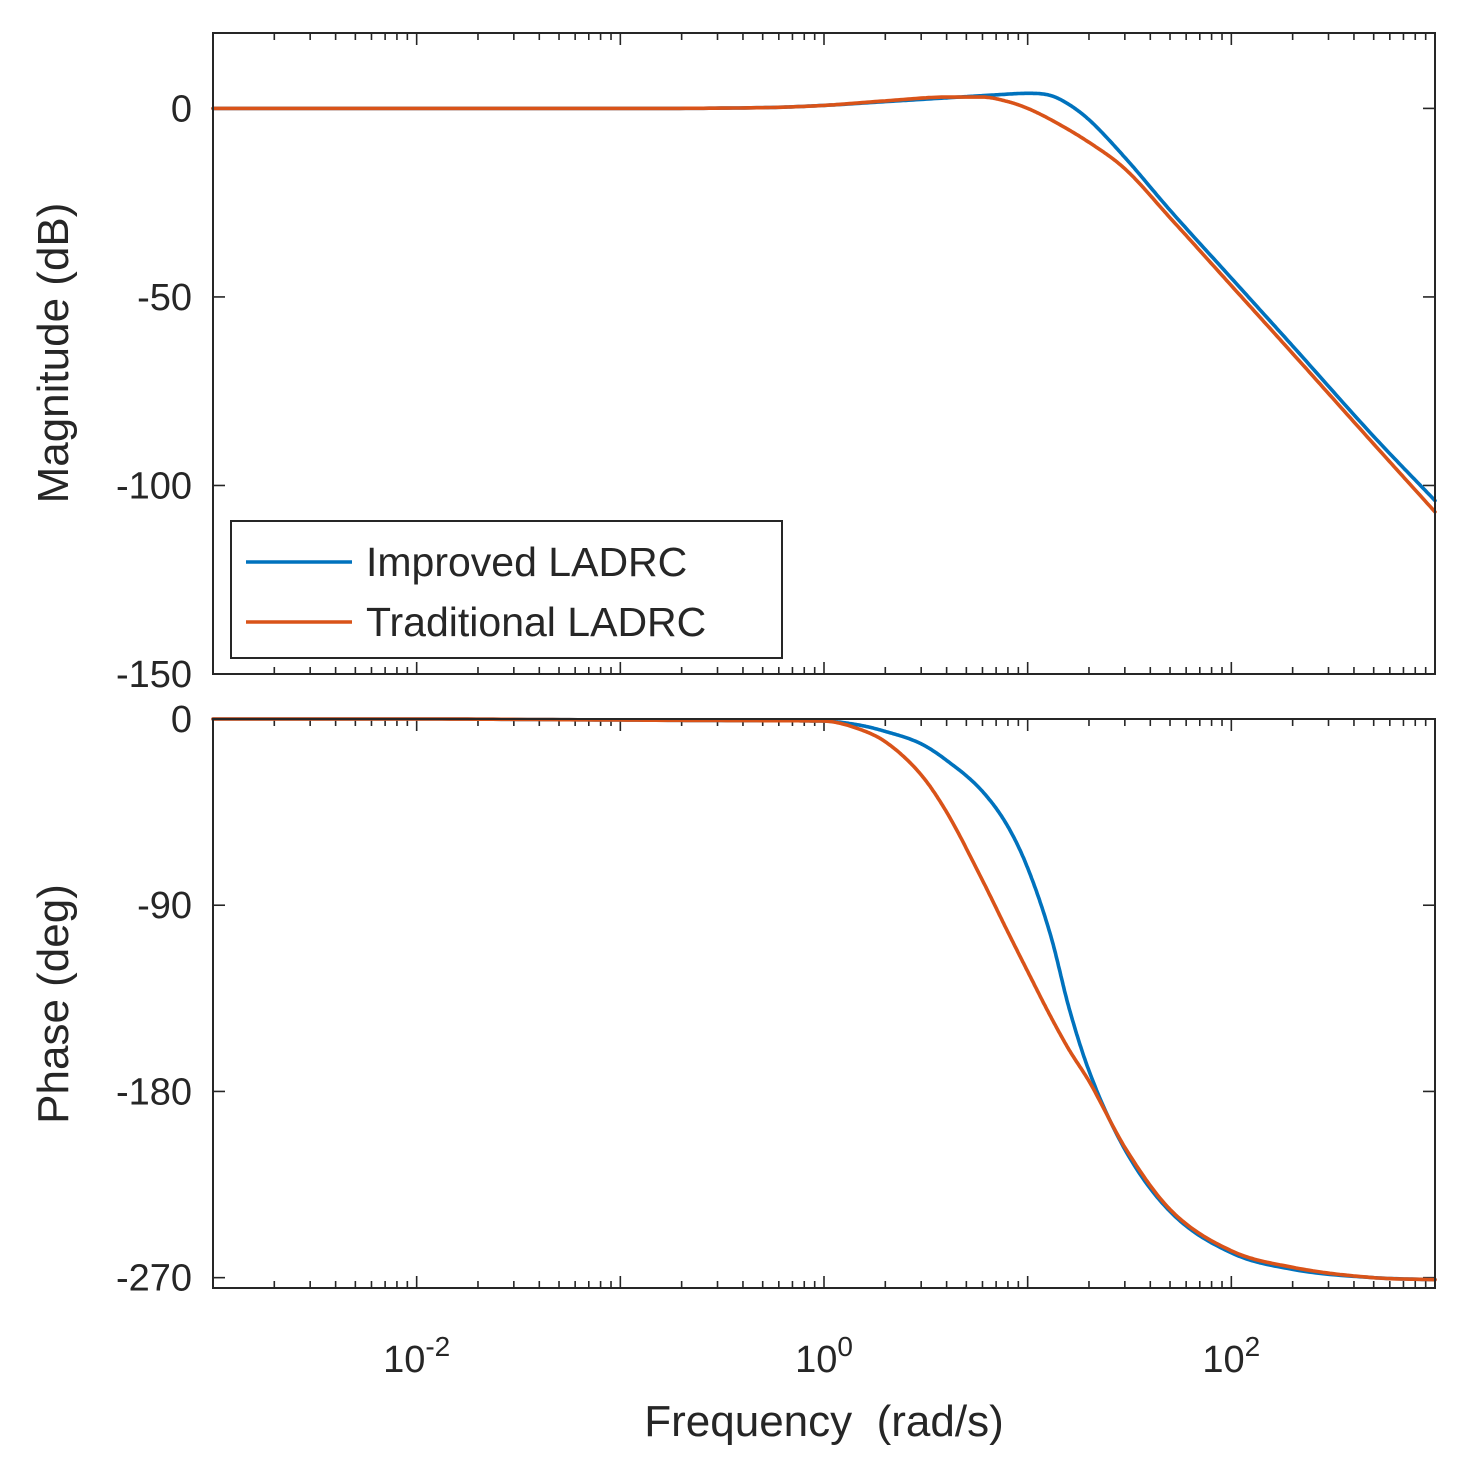 The image size is (1474, 1479). I want to click on legend-box, so click(506, 589).